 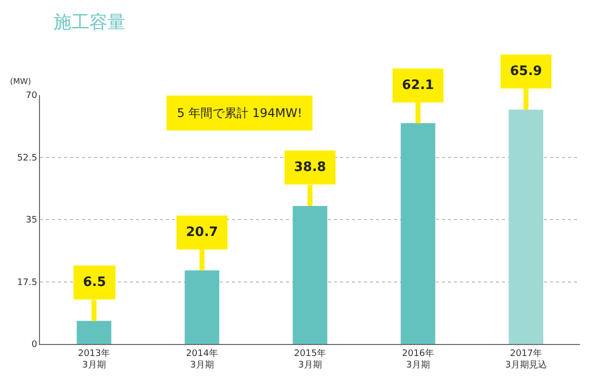 I want to click on x-tick-label: 2013年 3月期, so click(x=94, y=359).